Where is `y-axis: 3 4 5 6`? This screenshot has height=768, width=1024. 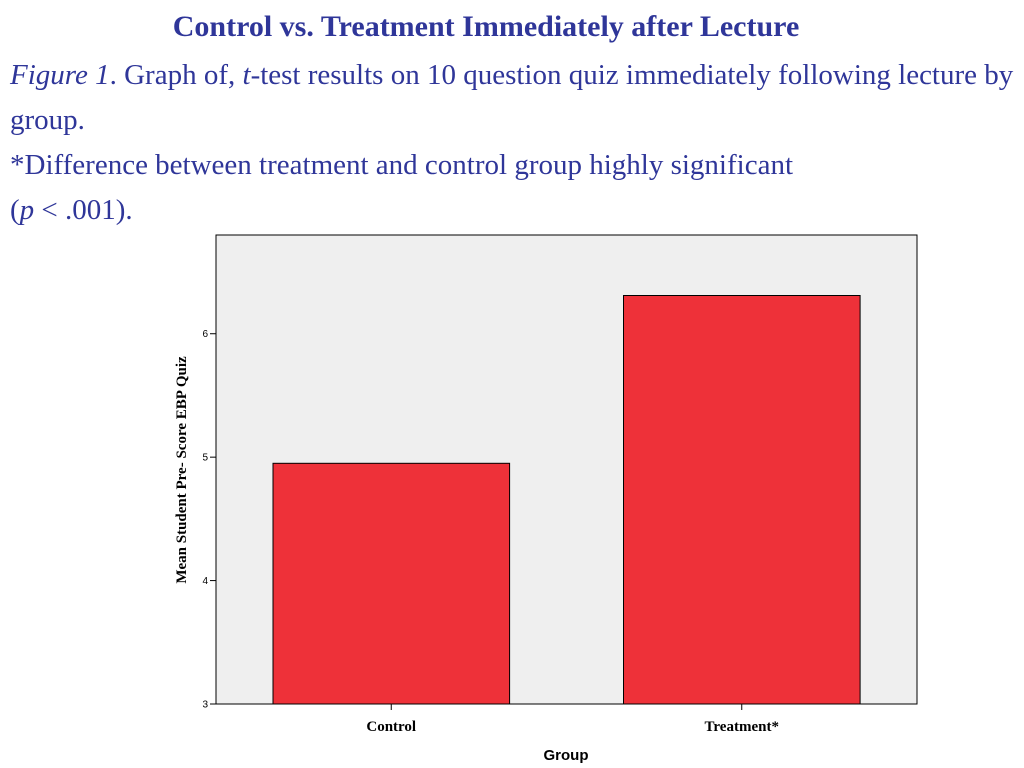 y-axis: 3 4 5 6 is located at coordinates (209, 520).